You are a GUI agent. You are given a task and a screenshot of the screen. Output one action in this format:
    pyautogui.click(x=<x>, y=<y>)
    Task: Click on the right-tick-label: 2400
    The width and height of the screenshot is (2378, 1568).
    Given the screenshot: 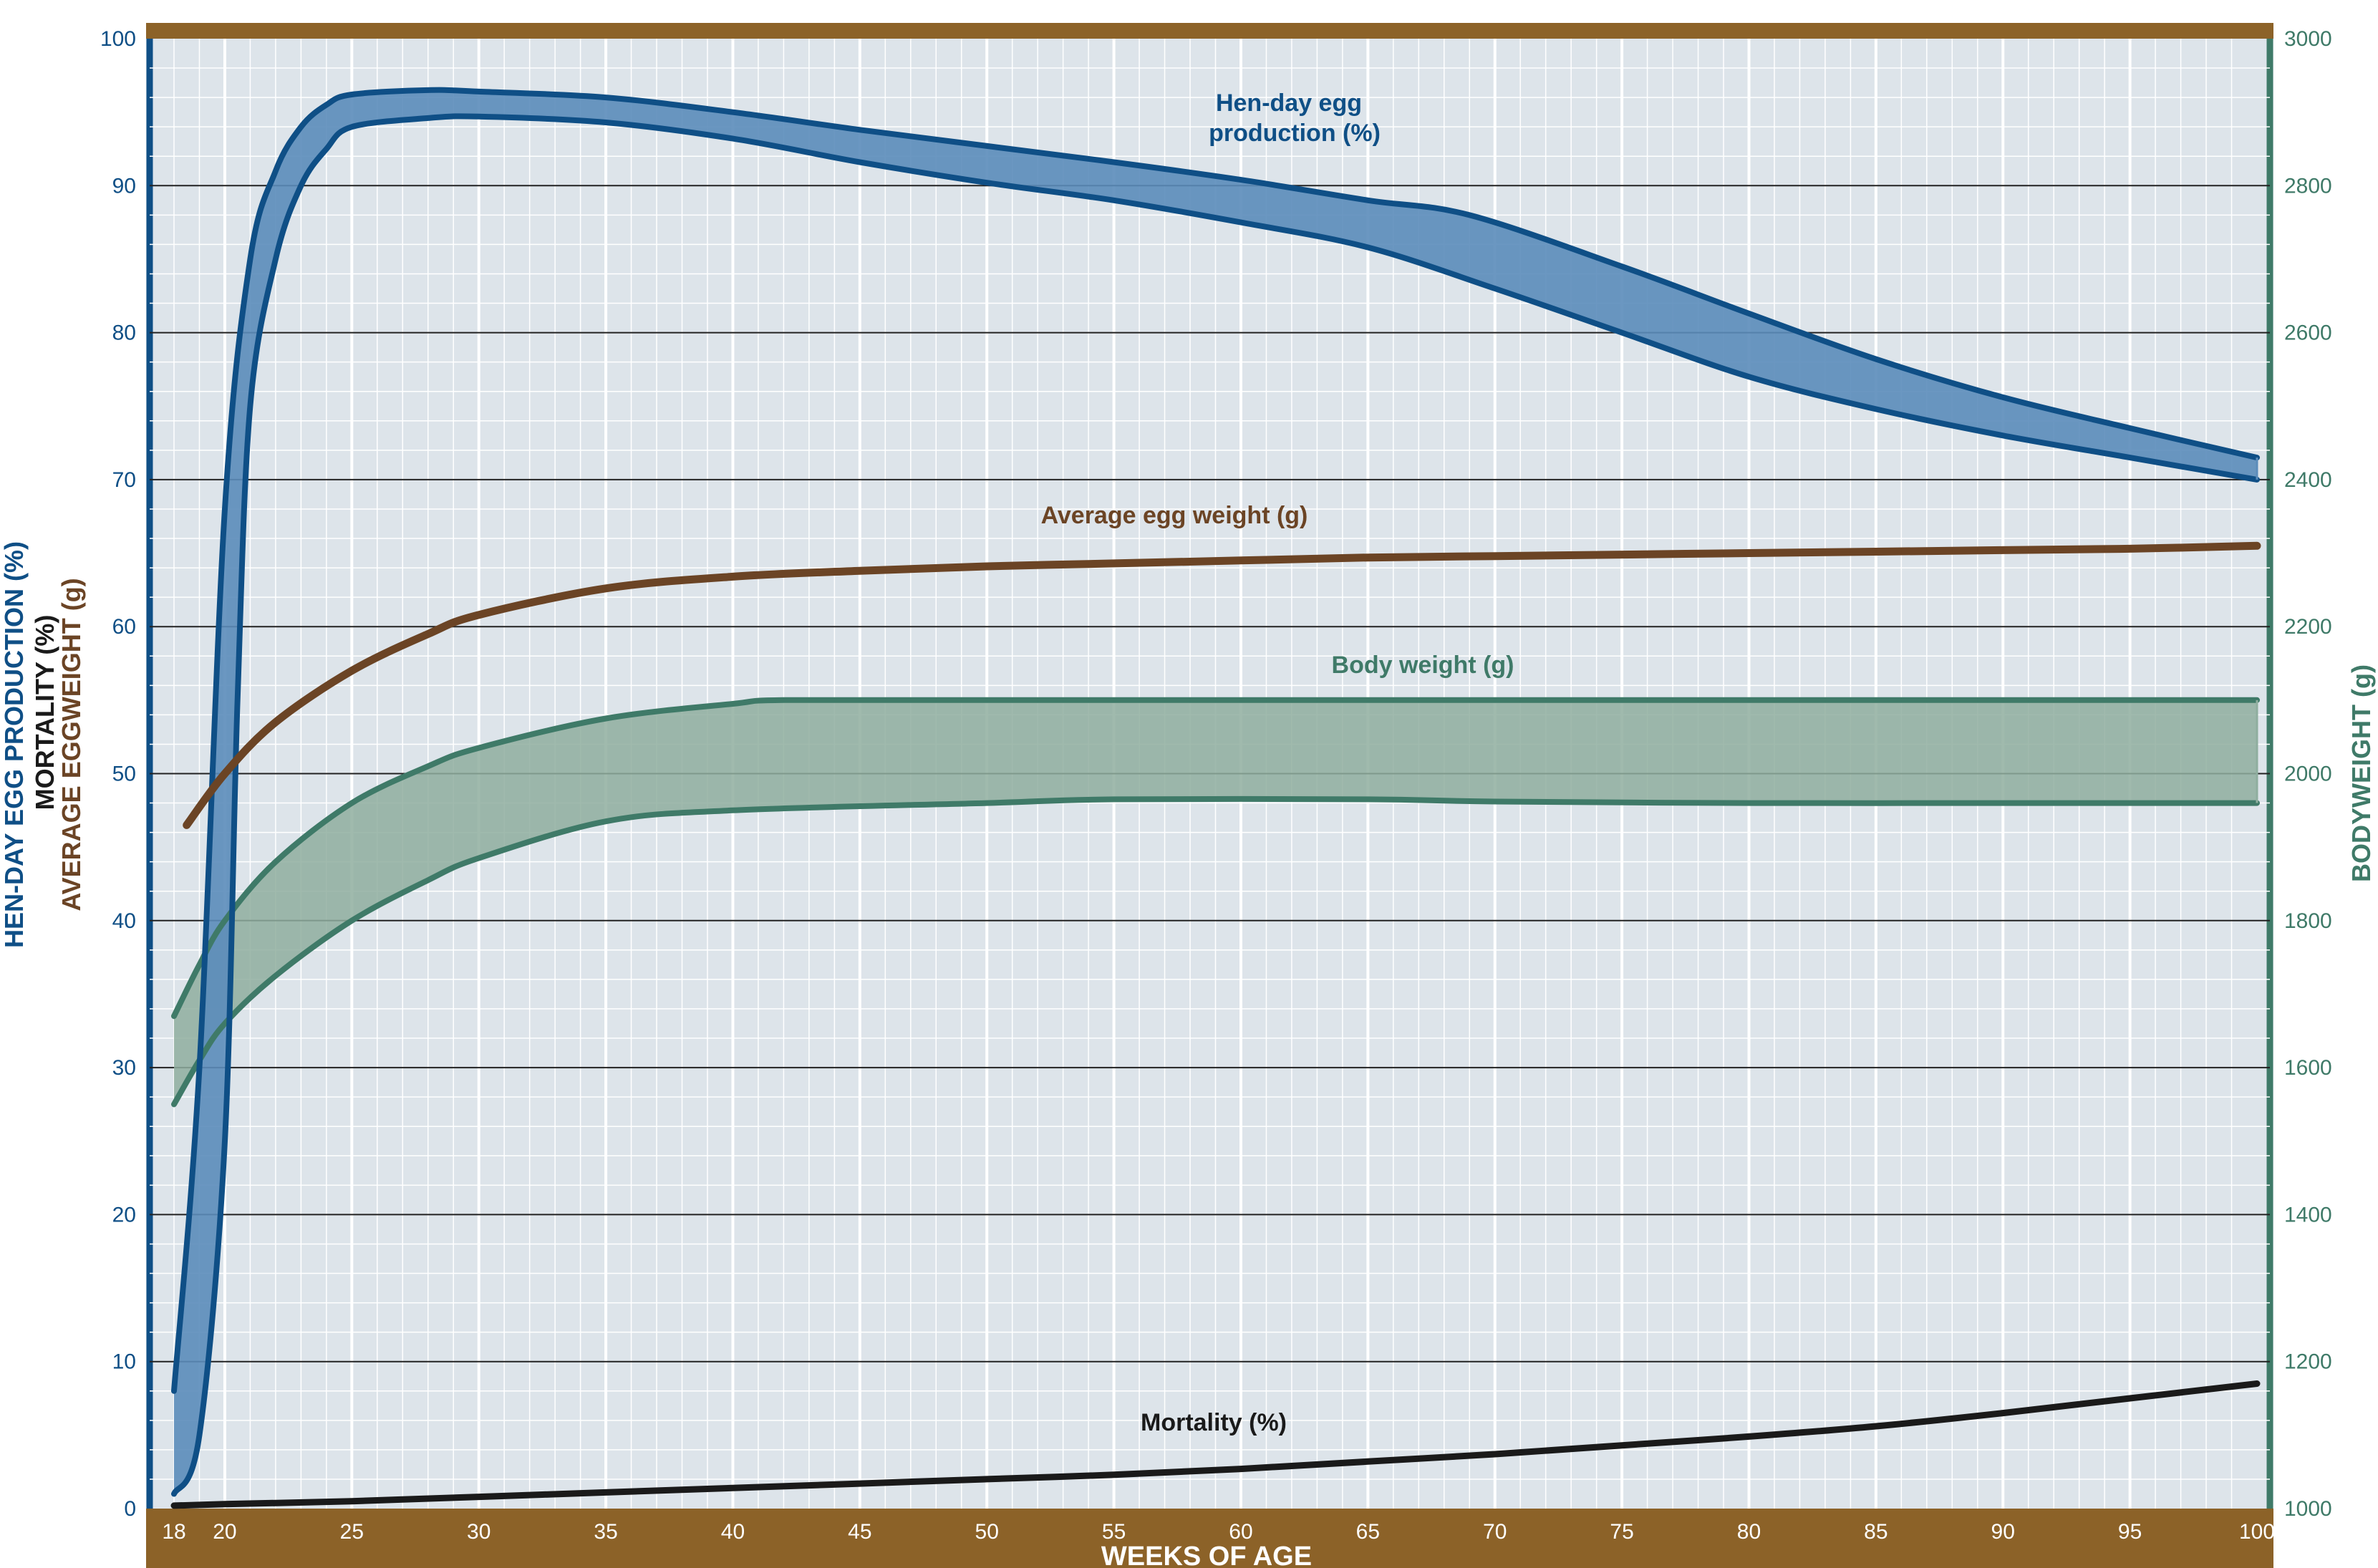 What is the action you would take?
    pyautogui.click(x=2308, y=480)
    